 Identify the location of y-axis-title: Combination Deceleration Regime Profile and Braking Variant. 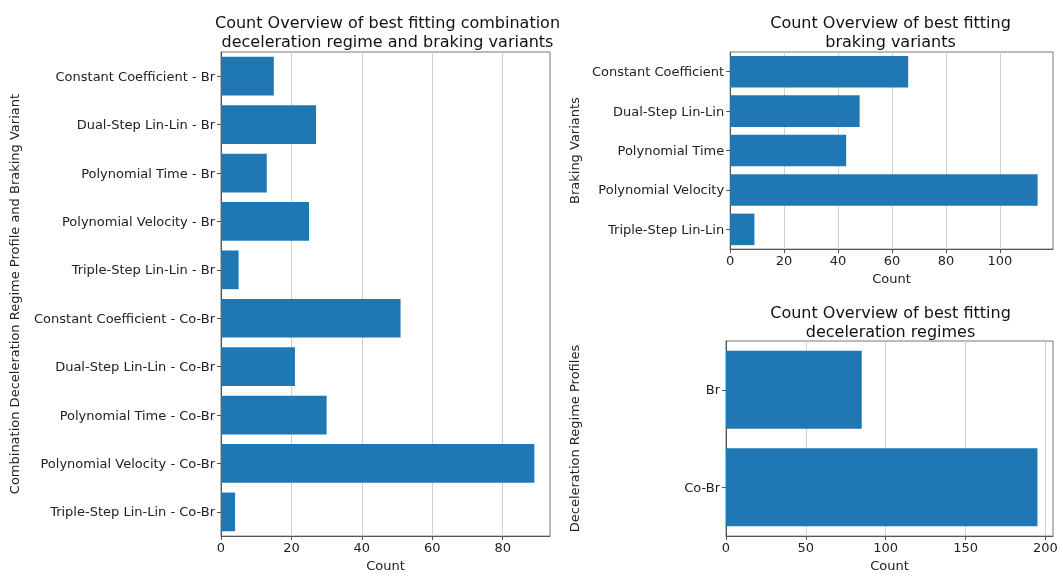
(14, 294).